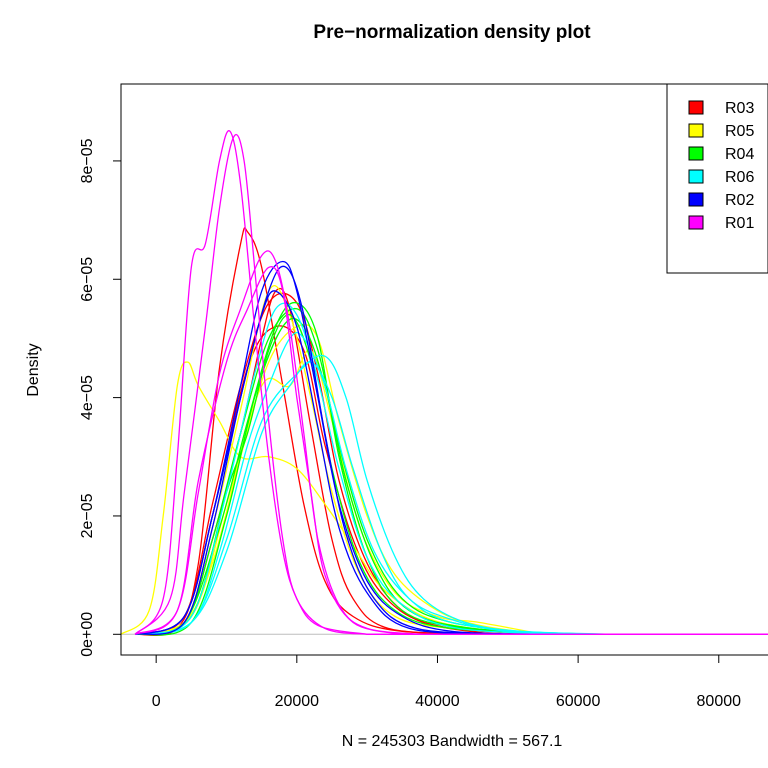 This screenshot has height=768, width=768. I want to click on legend-swatch-r03, so click(696, 107).